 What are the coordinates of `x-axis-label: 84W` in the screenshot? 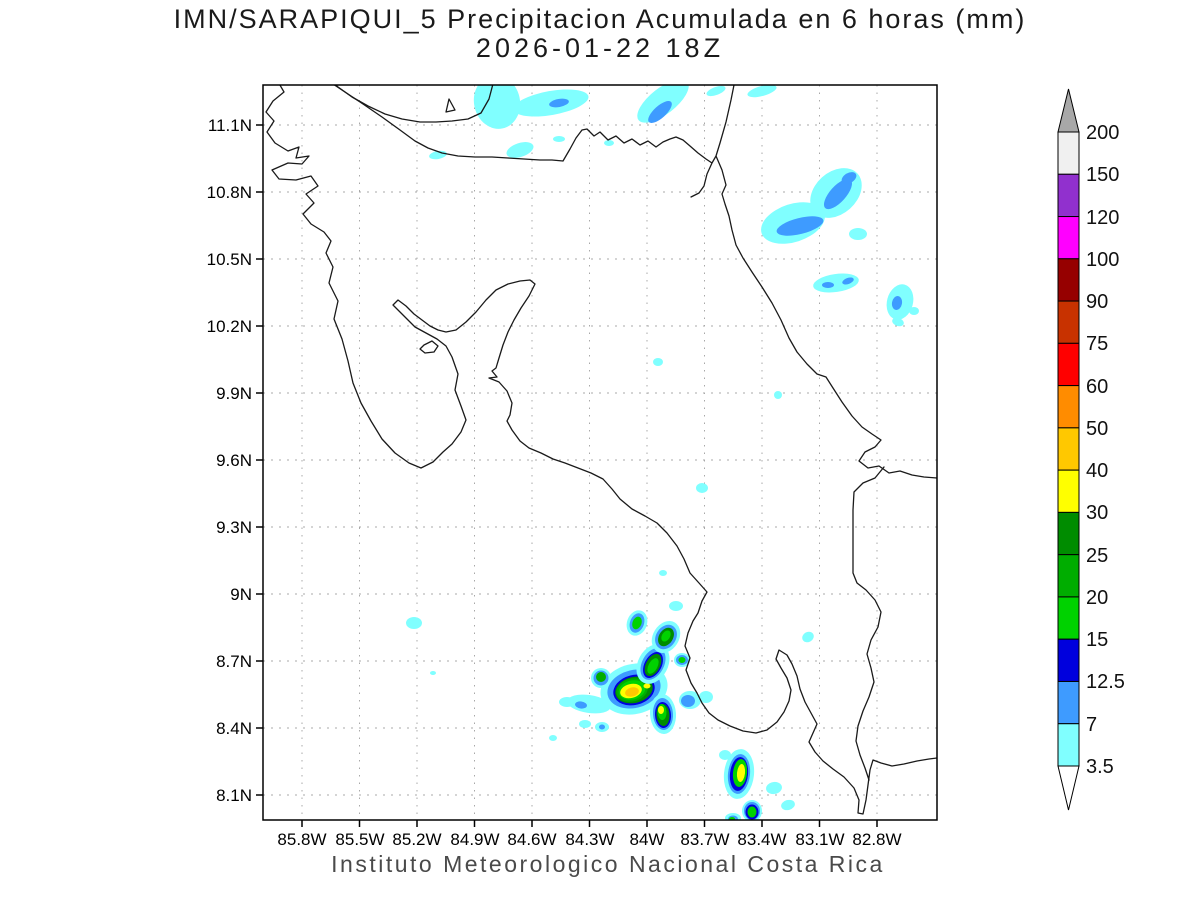 It's located at (647, 839).